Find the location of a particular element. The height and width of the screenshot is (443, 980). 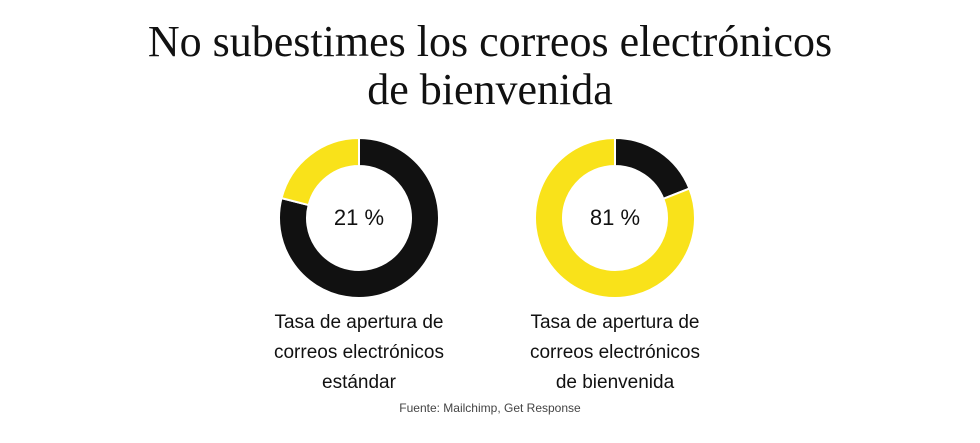

donut-svg-standard is located at coordinates (359, 217).